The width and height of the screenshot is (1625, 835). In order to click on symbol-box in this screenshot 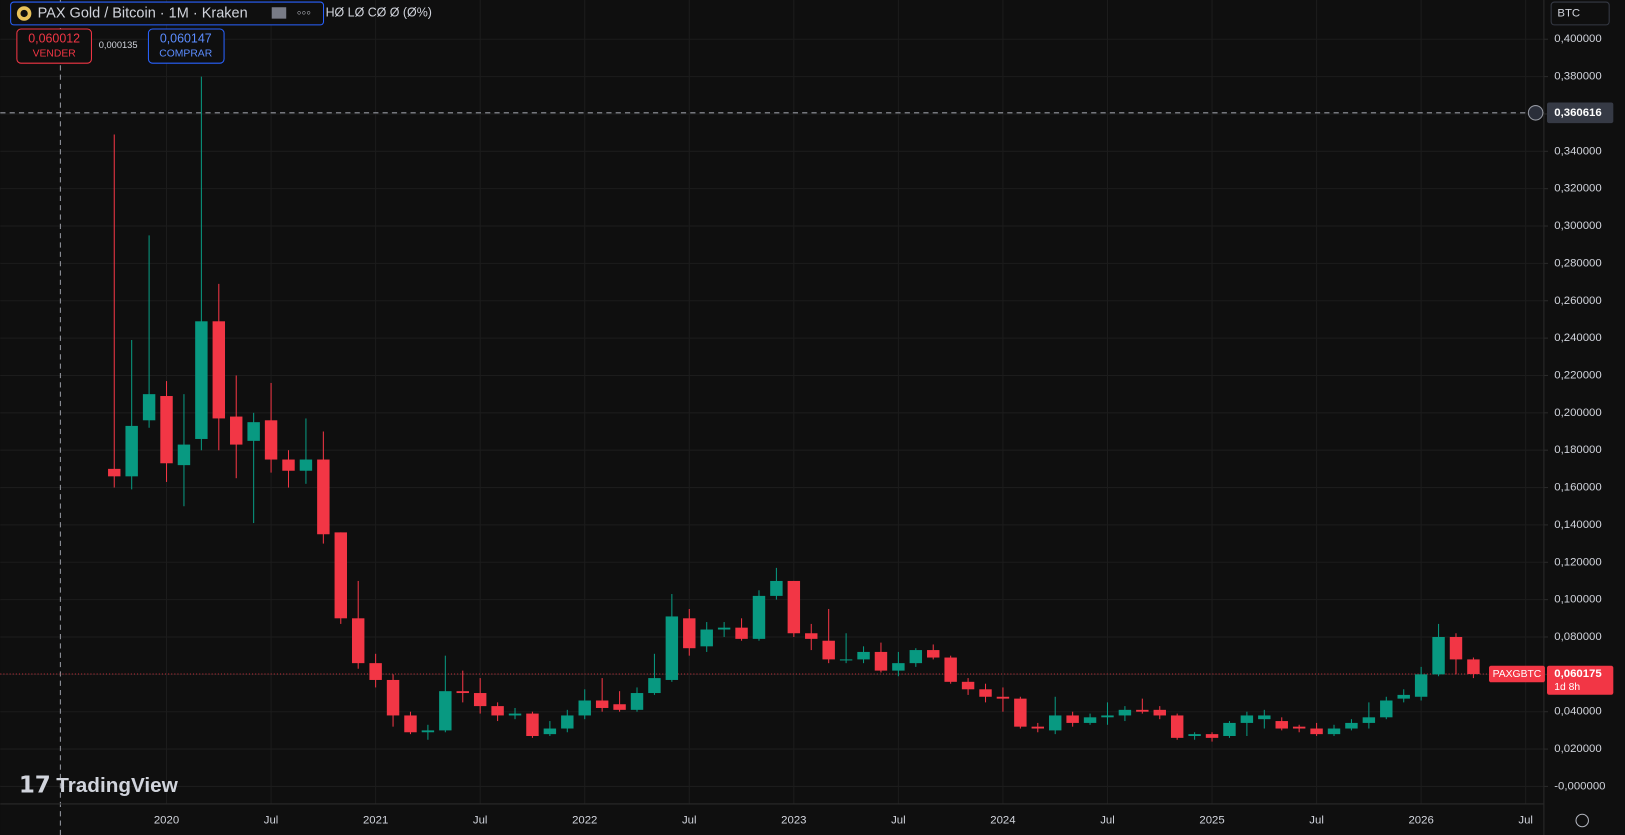, I will do `click(167, 13)`.